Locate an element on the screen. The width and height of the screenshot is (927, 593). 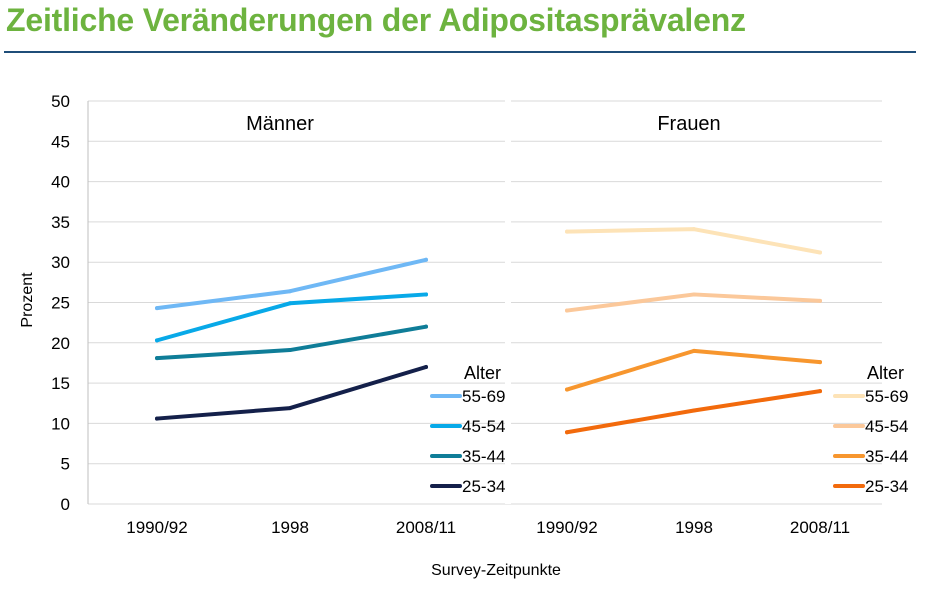
x-axis-title: Survey-Zeitpunkte is located at coordinates (496, 570).